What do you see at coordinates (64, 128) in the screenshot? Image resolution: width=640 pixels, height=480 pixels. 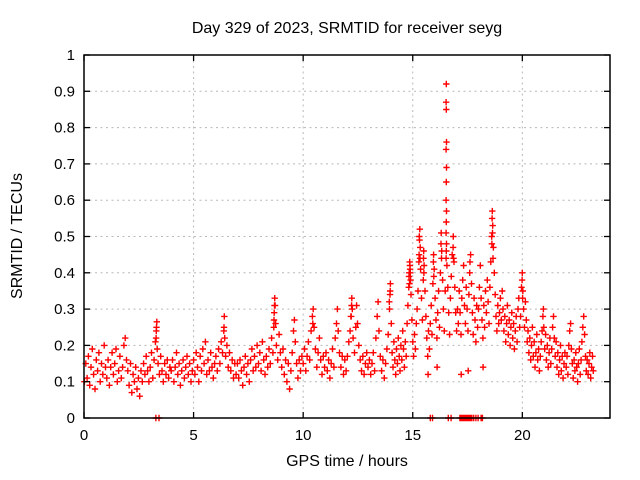 I see `y-tick-label: 0.8` at bounding box center [64, 128].